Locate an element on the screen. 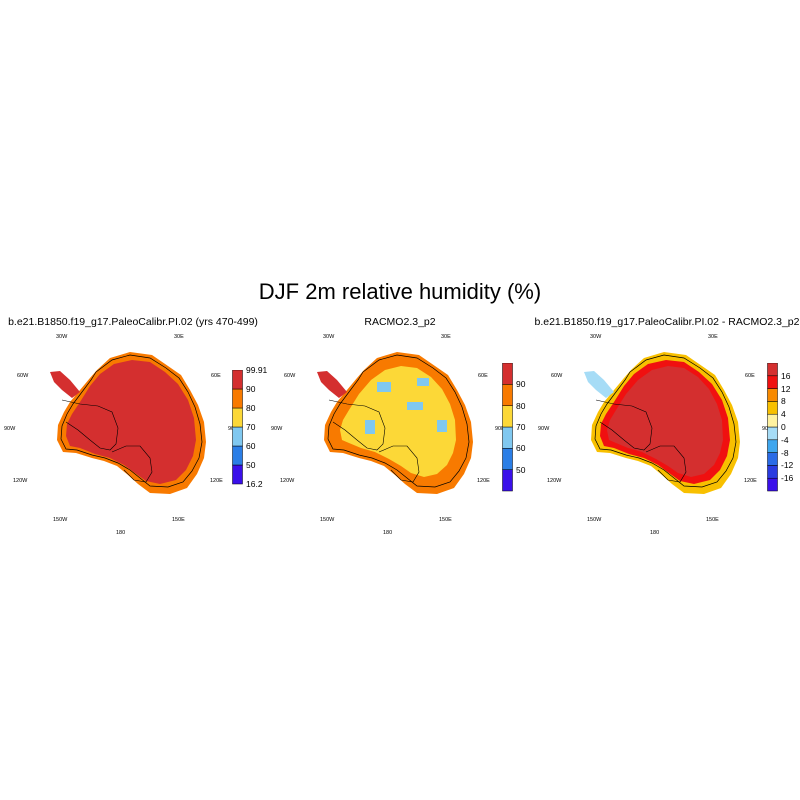 This screenshot has height=800, width=800. colorbar-label: 4 is located at coordinates (783, 414).